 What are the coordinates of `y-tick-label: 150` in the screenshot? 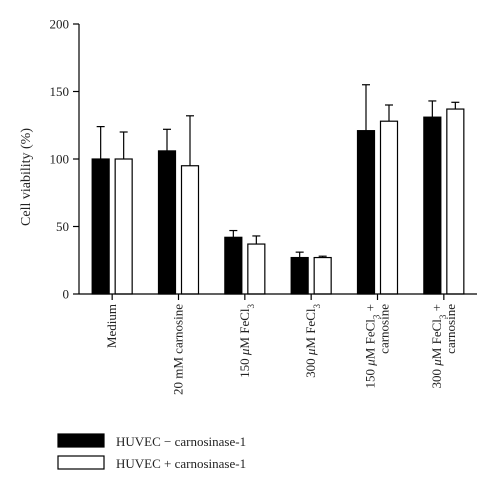 It's located at (60, 91).